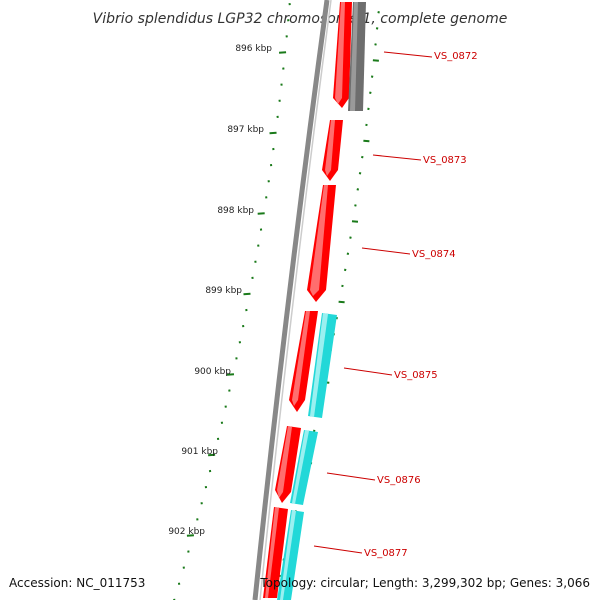  I want to click on backbone-inner, so click(295, 300).